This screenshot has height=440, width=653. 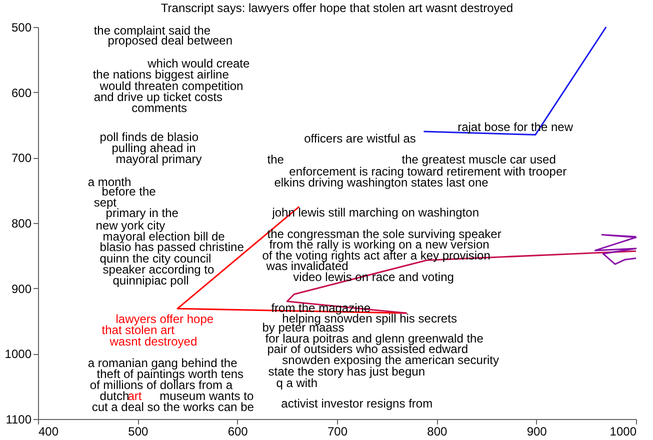 What do you see at coordinates (623, 431) in the screenshot?
I see `x-tick-label: 1000` at bounding box center [623, 431].